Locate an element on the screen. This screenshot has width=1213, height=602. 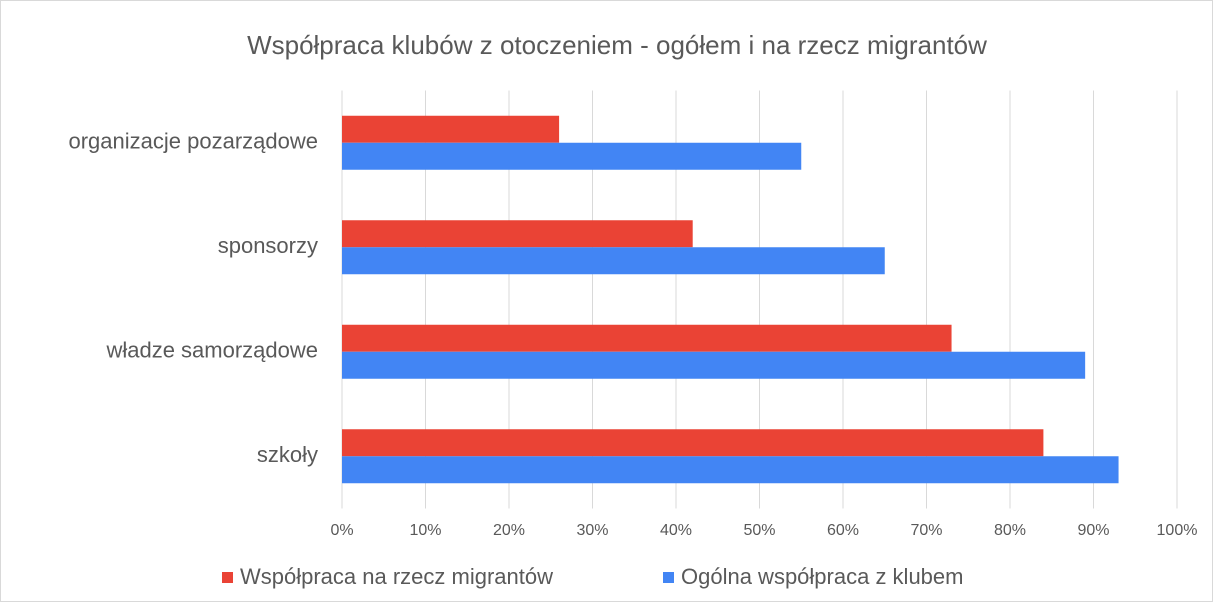
x-tick-label: 60% is located at coordinates (843, 530).